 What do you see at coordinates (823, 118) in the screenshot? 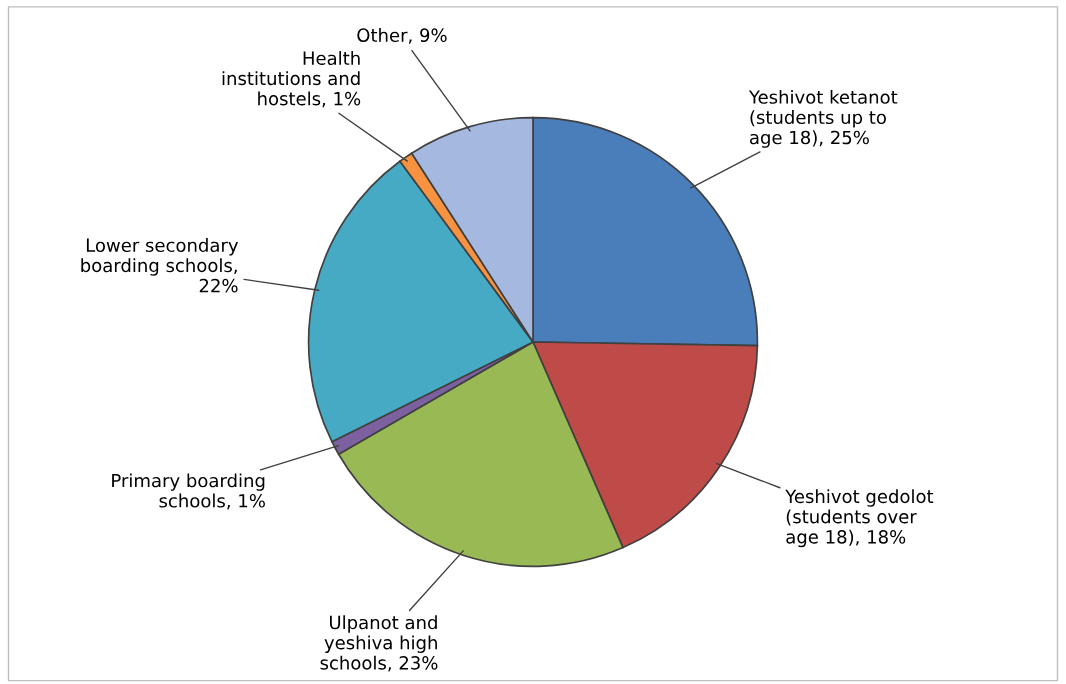
I see `slice-label: Yeshivot ketanot (students up to age 18), 25%` at bounding box center [823, 118].